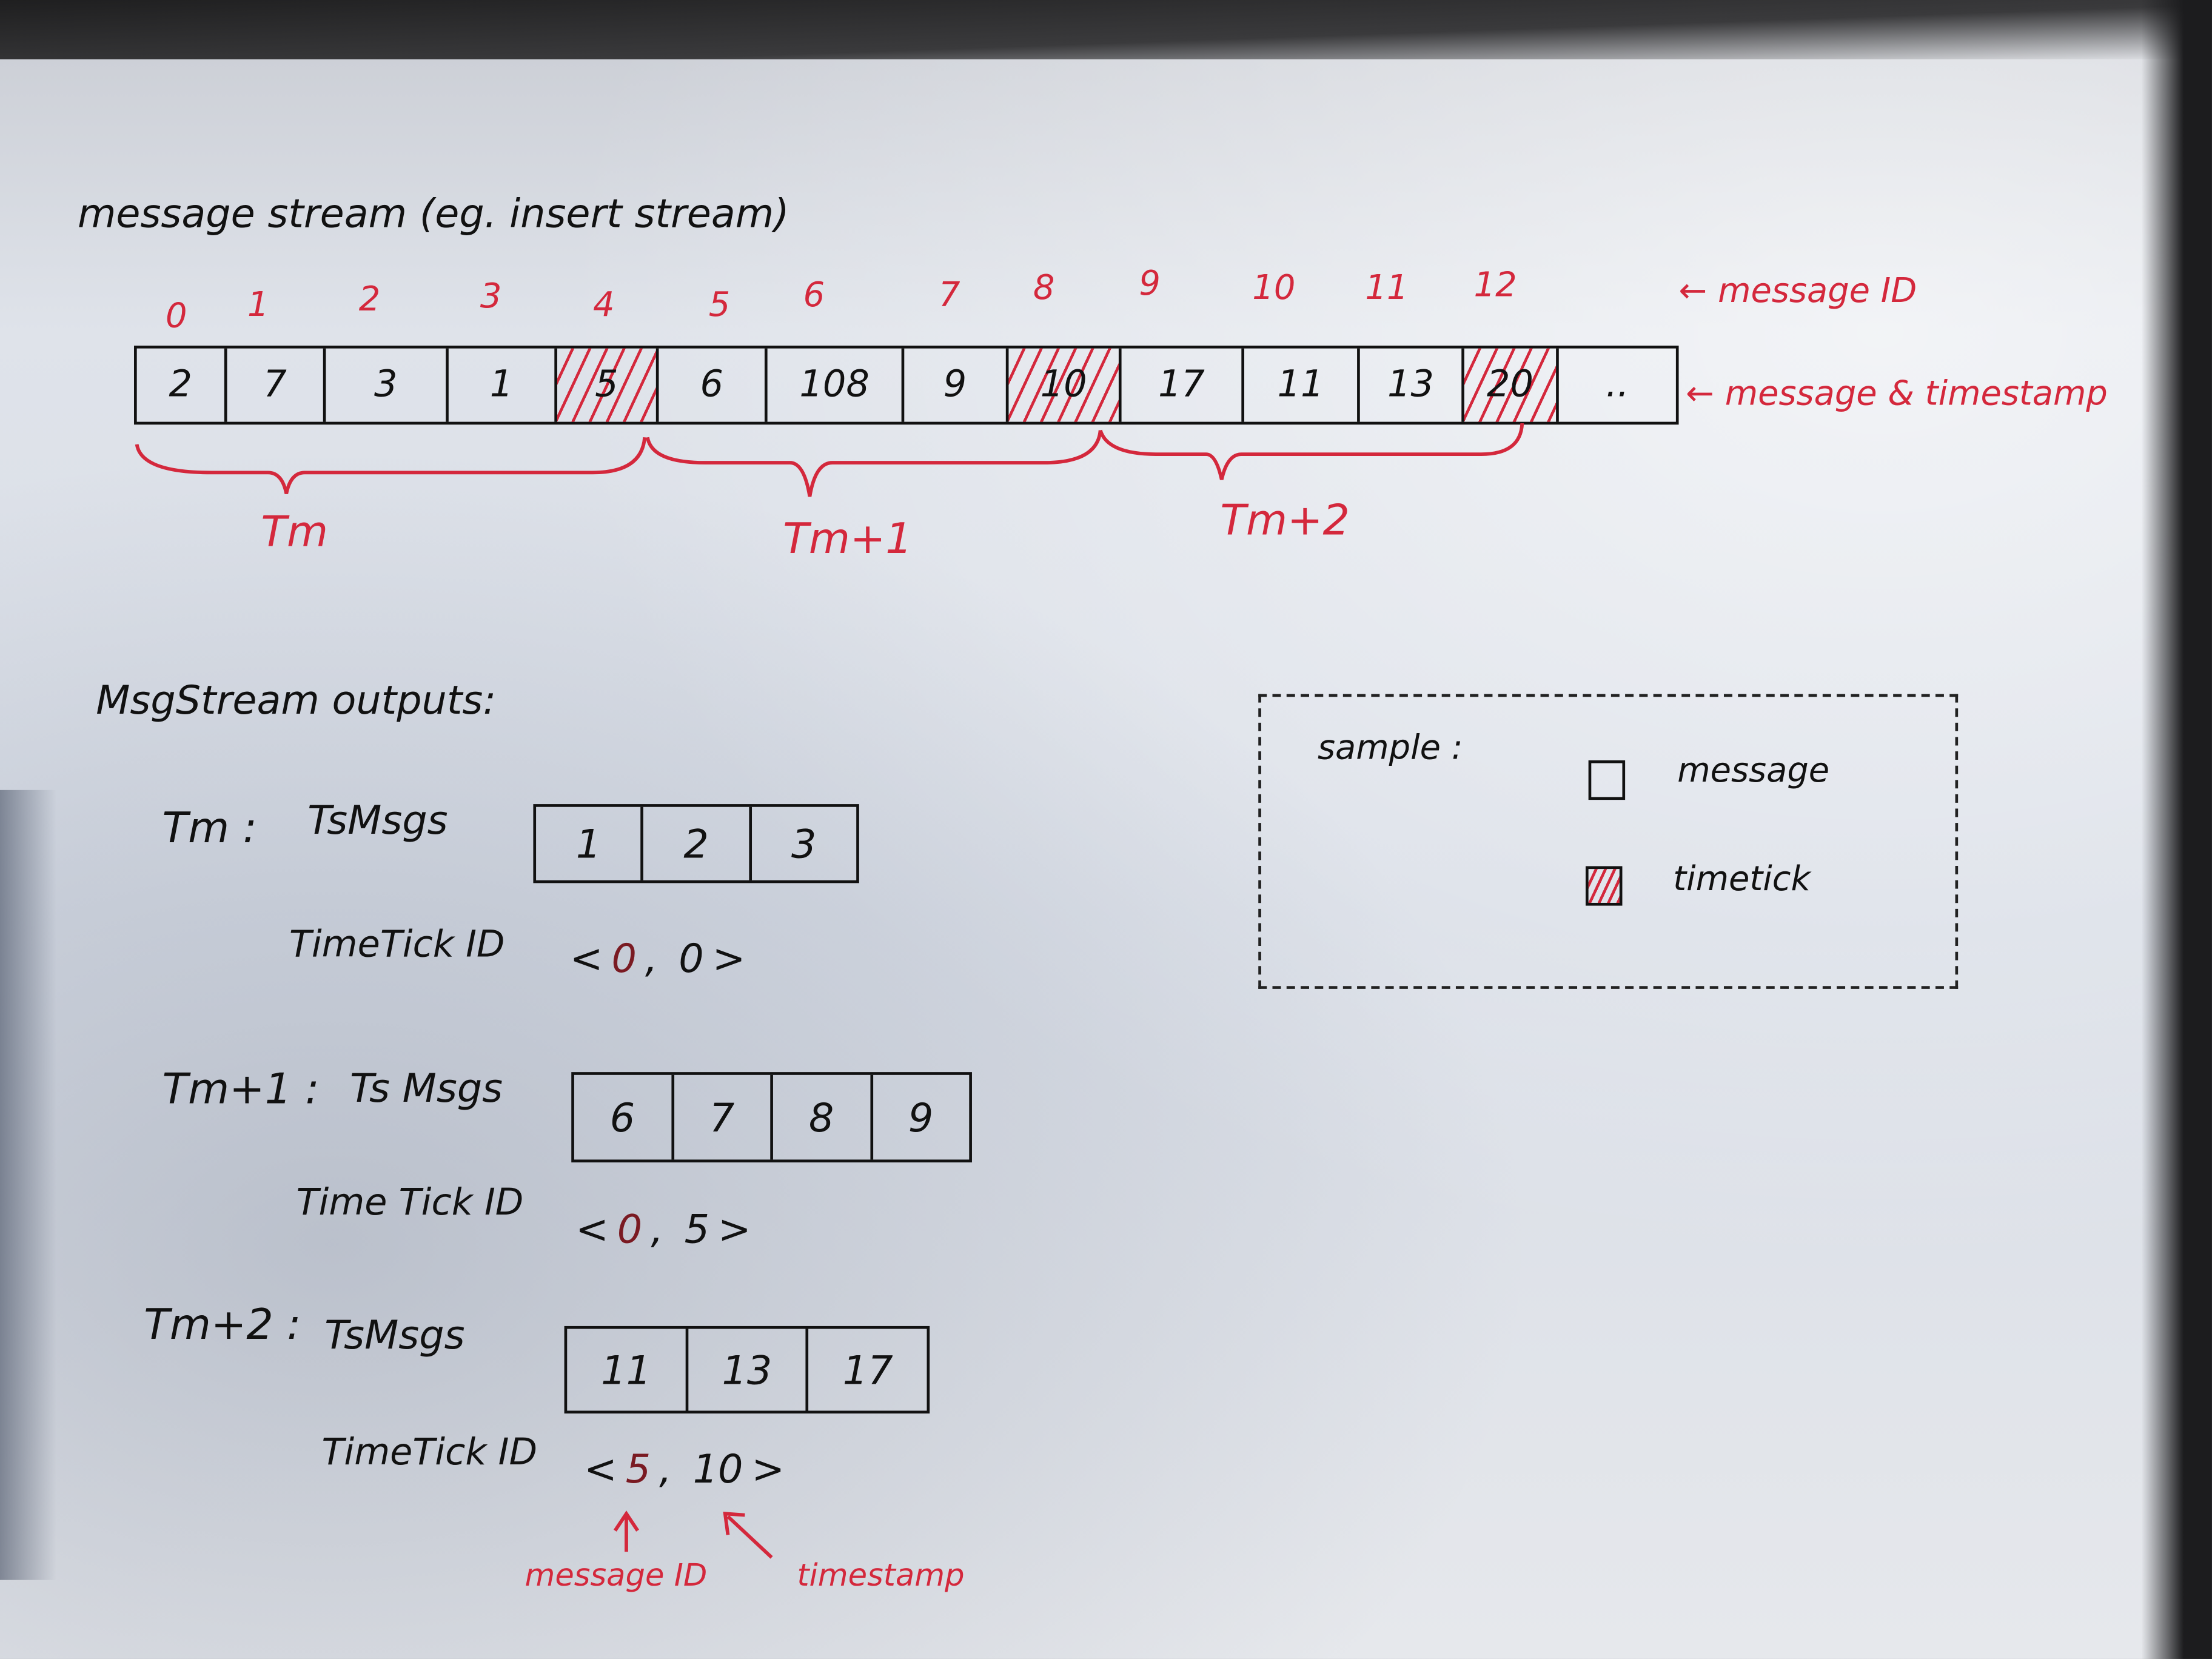  What do you see at coordinates (608, 385) in the screenshot?
I see `timetick-cell: 5` at bounding box center [608, 385].